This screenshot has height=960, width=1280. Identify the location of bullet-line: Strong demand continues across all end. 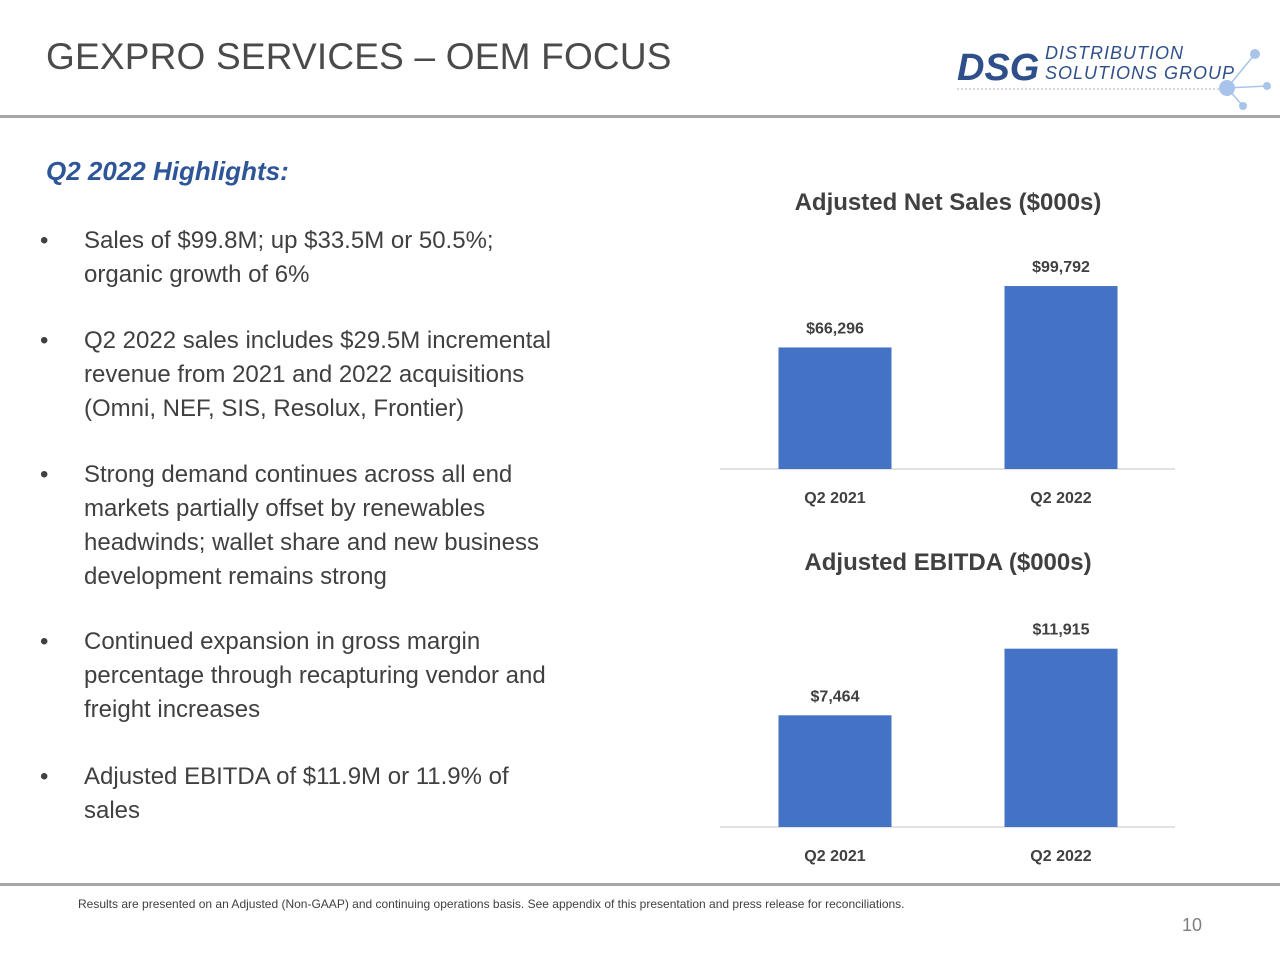
(298, 474).